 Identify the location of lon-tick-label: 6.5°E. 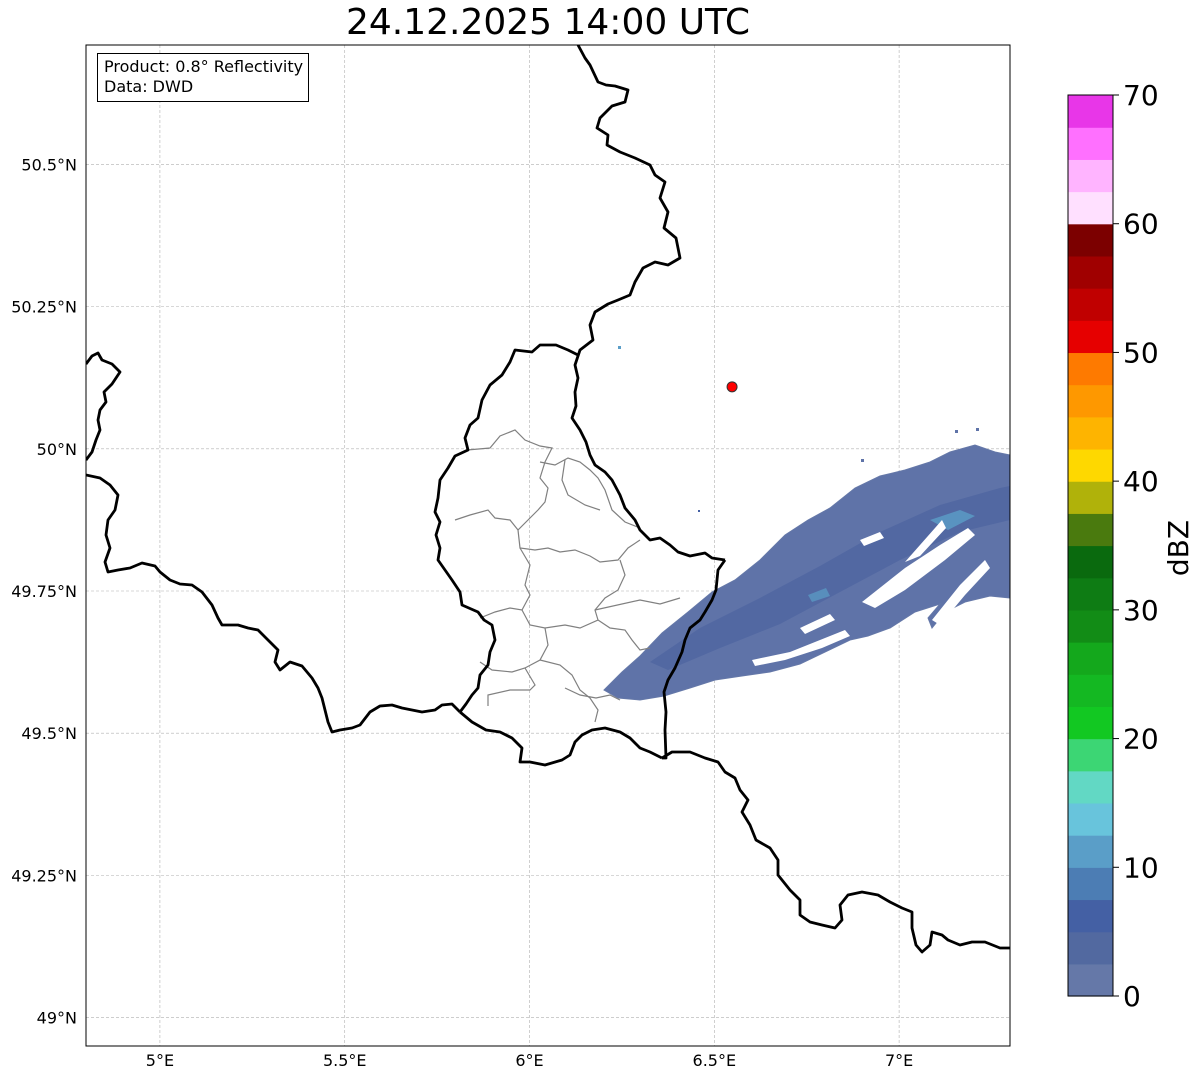
(715, 1060).